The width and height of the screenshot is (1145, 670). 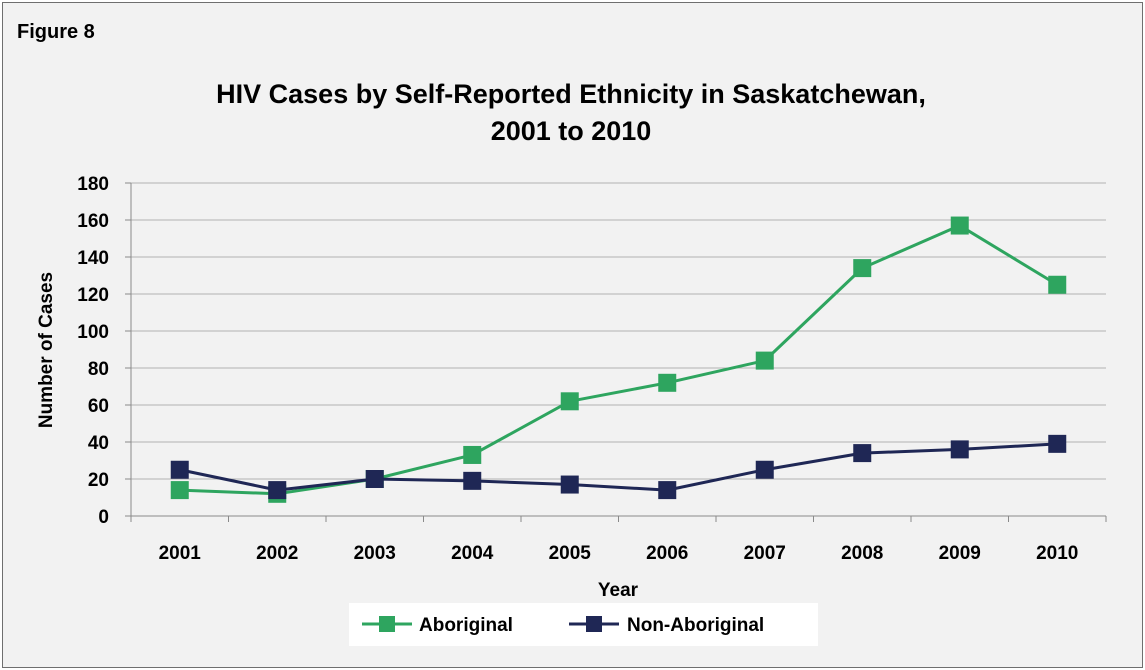 What do you see at coordinates (1057, 553) in the screenshot?
I see `x-tick-label: 2010` at bounding box center [1057, 553].